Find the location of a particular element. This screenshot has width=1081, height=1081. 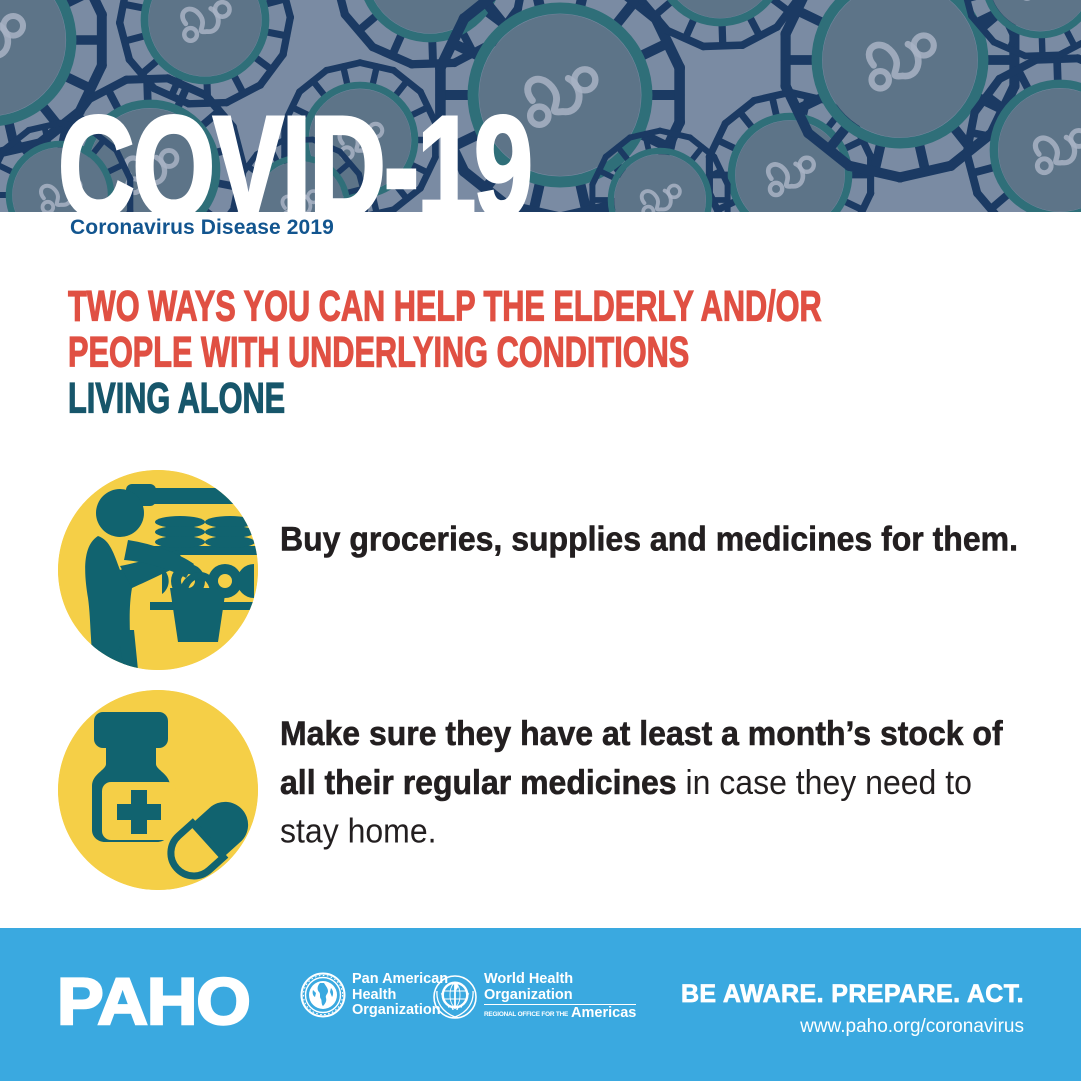

who-region-row: REGIONAL OFFICE FOR THE Americas is located at coordinates (560, 1012).